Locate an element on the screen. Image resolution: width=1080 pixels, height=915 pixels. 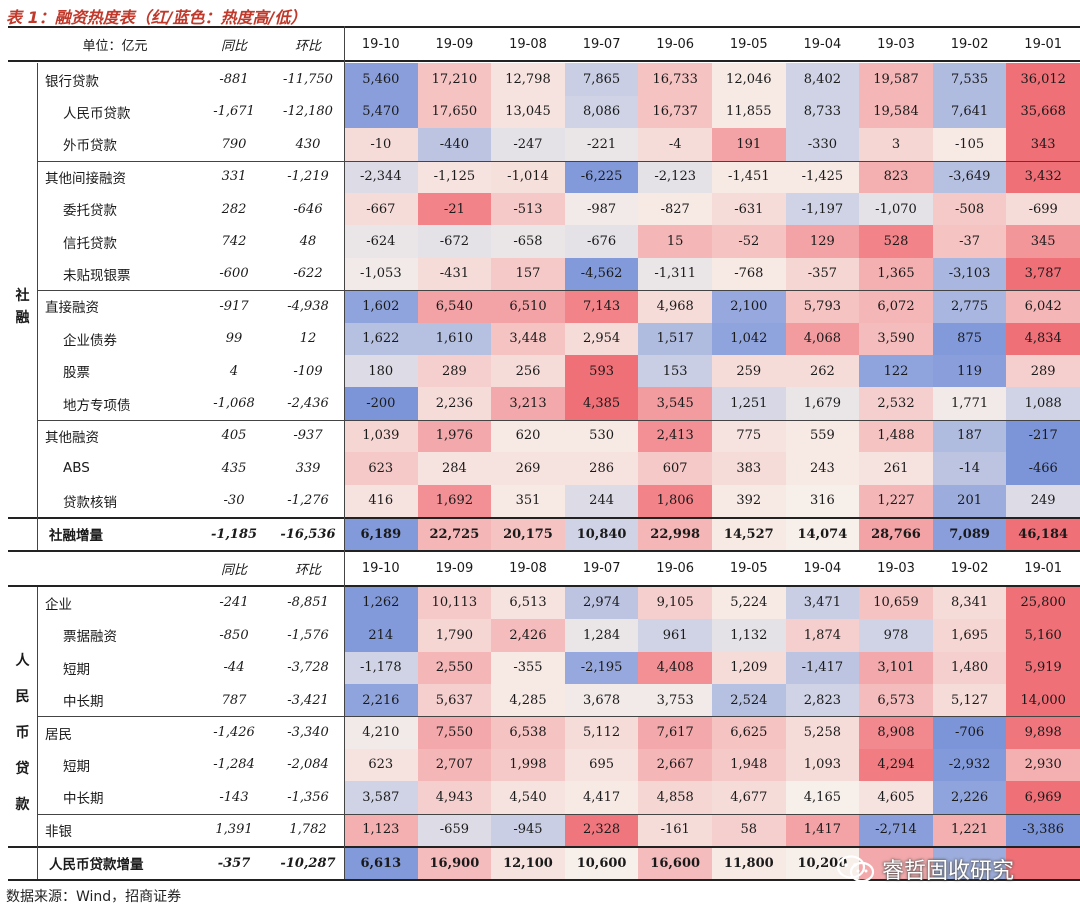
heat-cell: -1,197 is located at coordinates (822, 209).